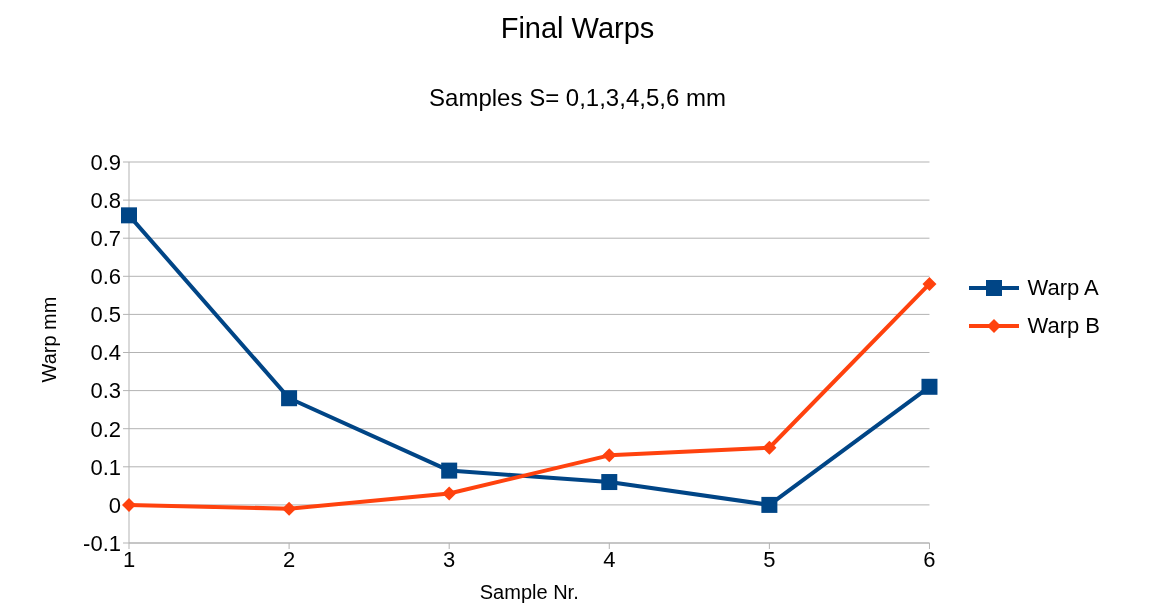  I want to click on legend-label: Warp B, so click(1063, 325).